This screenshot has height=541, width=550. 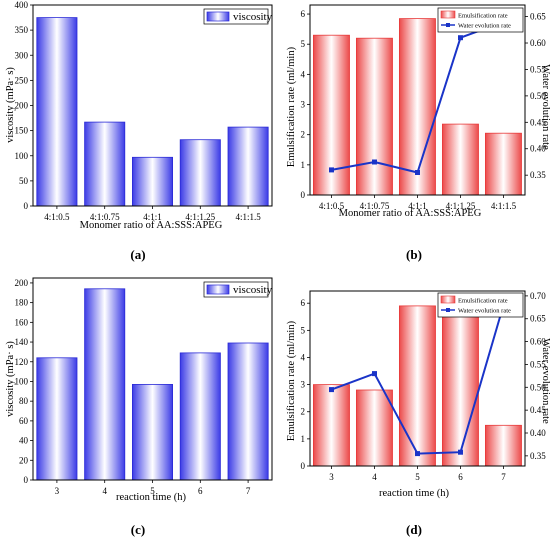 I want to click on x-tick-label: 4:1:0.75, so click(x=105, y=217).